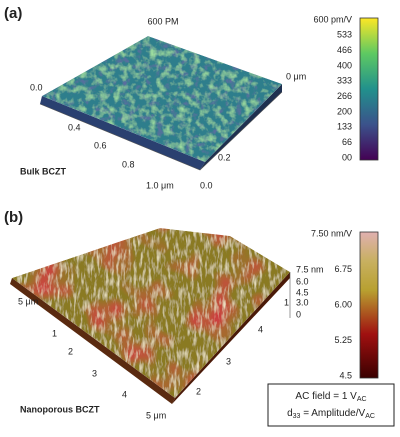 The height and width of the screenshot is (437, 400). Describe the element at coordinates (310, 269) in the screenshot. I see `axis-label: 7.5 nm` at that location.